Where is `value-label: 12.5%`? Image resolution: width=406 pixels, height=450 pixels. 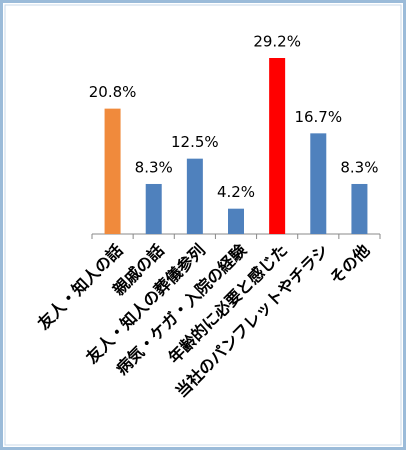 value-label: 12.5% is located at coordinates (195, 142).